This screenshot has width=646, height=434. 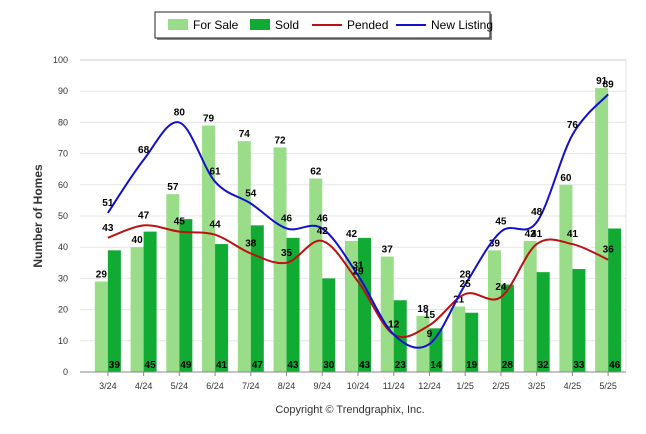 What do you see at coordinates (287, 218) in the screenshot?
I see `line-label-new-listing: 46` at bounding box center [287, 218].